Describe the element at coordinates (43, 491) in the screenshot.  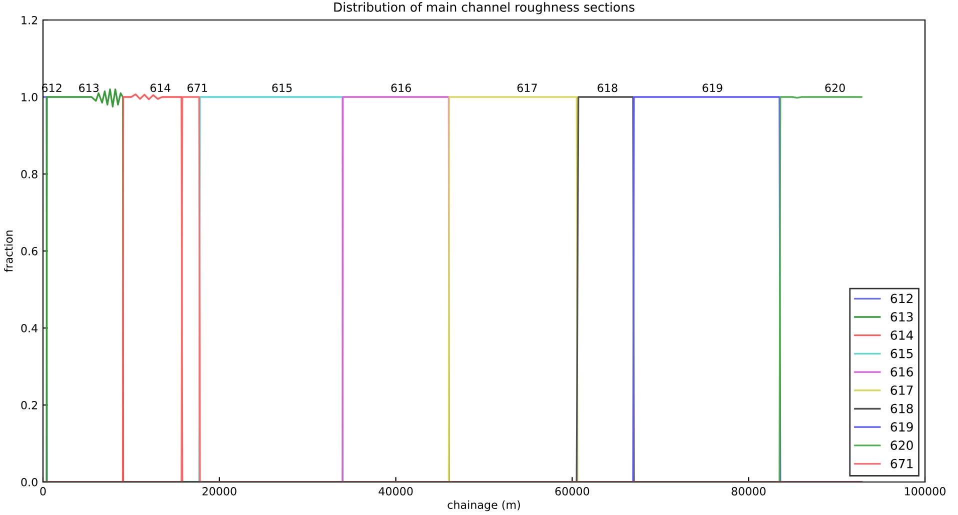
I see `x-tick-label: 0` at that location.